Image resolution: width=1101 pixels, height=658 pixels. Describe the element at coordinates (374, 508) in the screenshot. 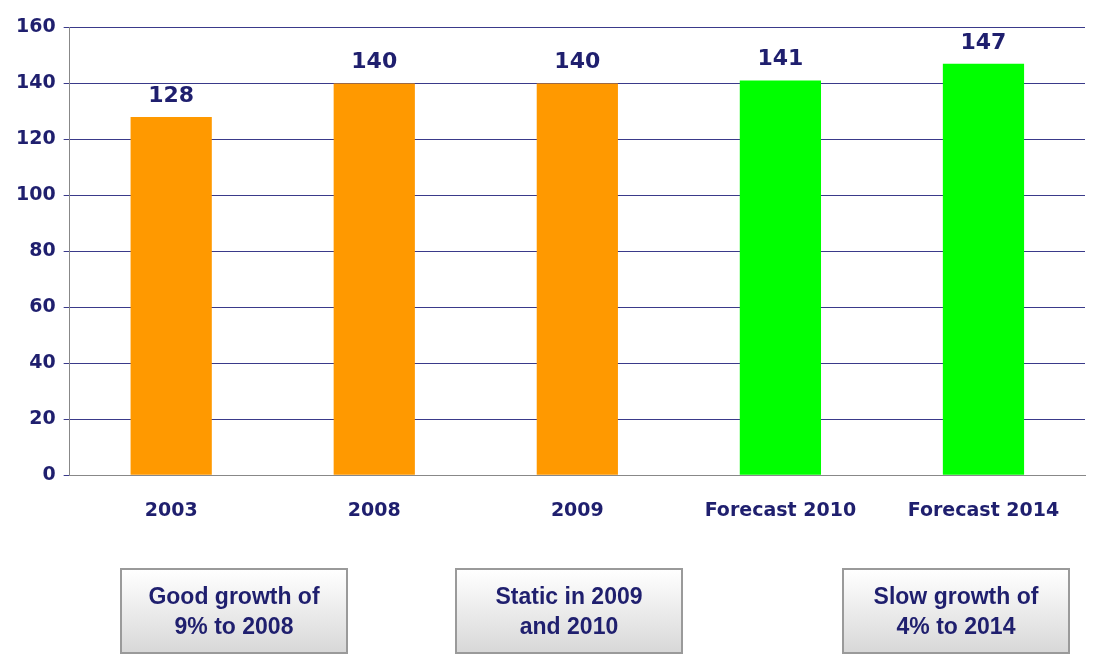

I see `x-tick-label: 2008` at that location.